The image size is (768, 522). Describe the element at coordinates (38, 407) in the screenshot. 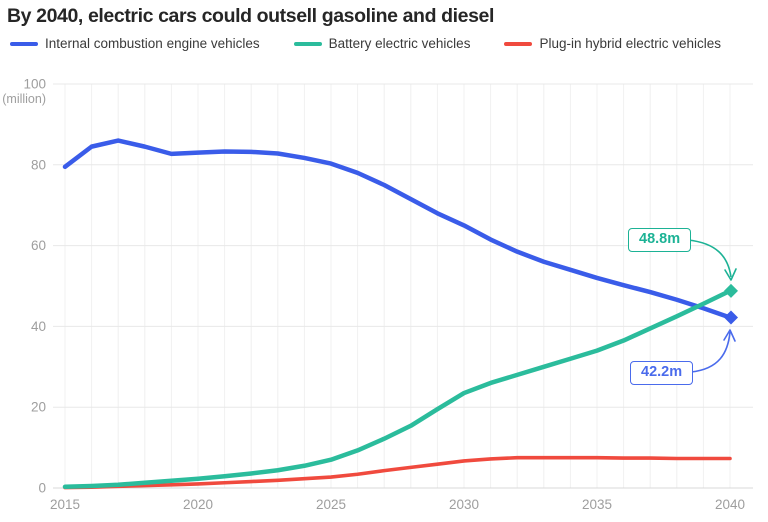

I see `y-tick-label: 20` at that location.